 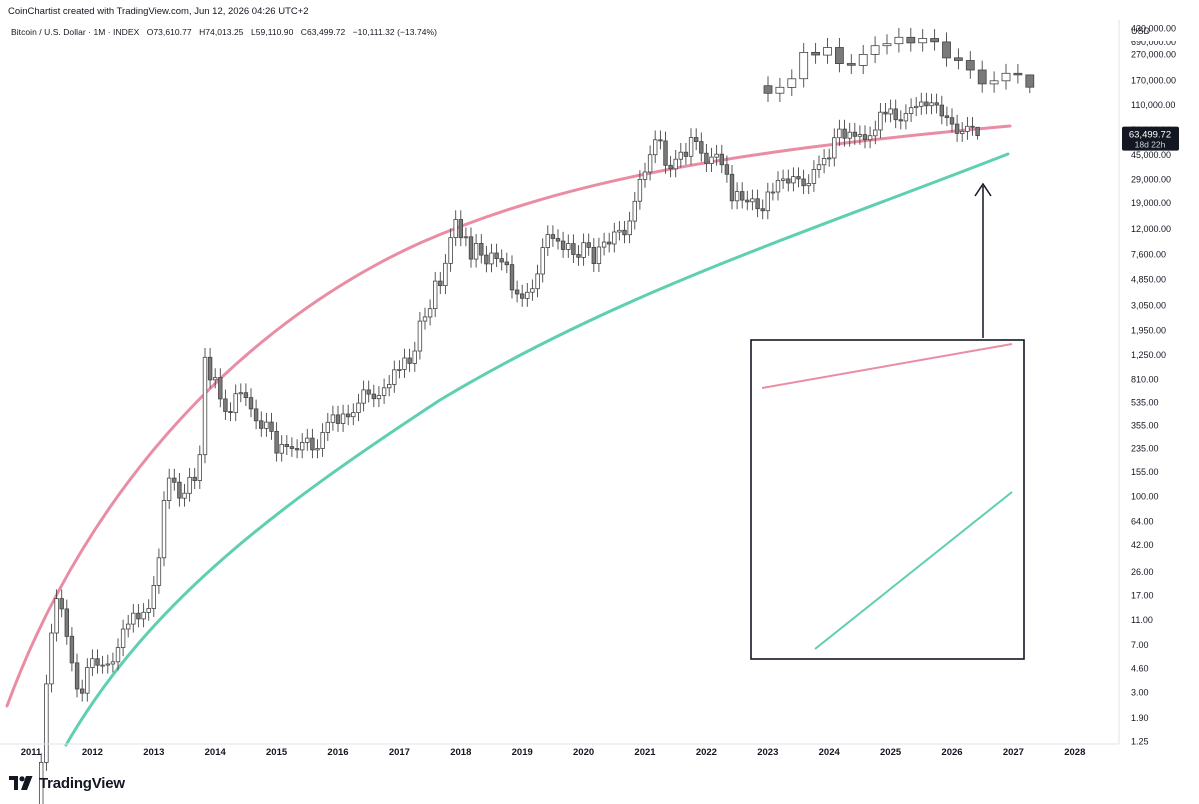 I want to click on price-tick-label: 3,050.00, so click(x=1148, y=305).